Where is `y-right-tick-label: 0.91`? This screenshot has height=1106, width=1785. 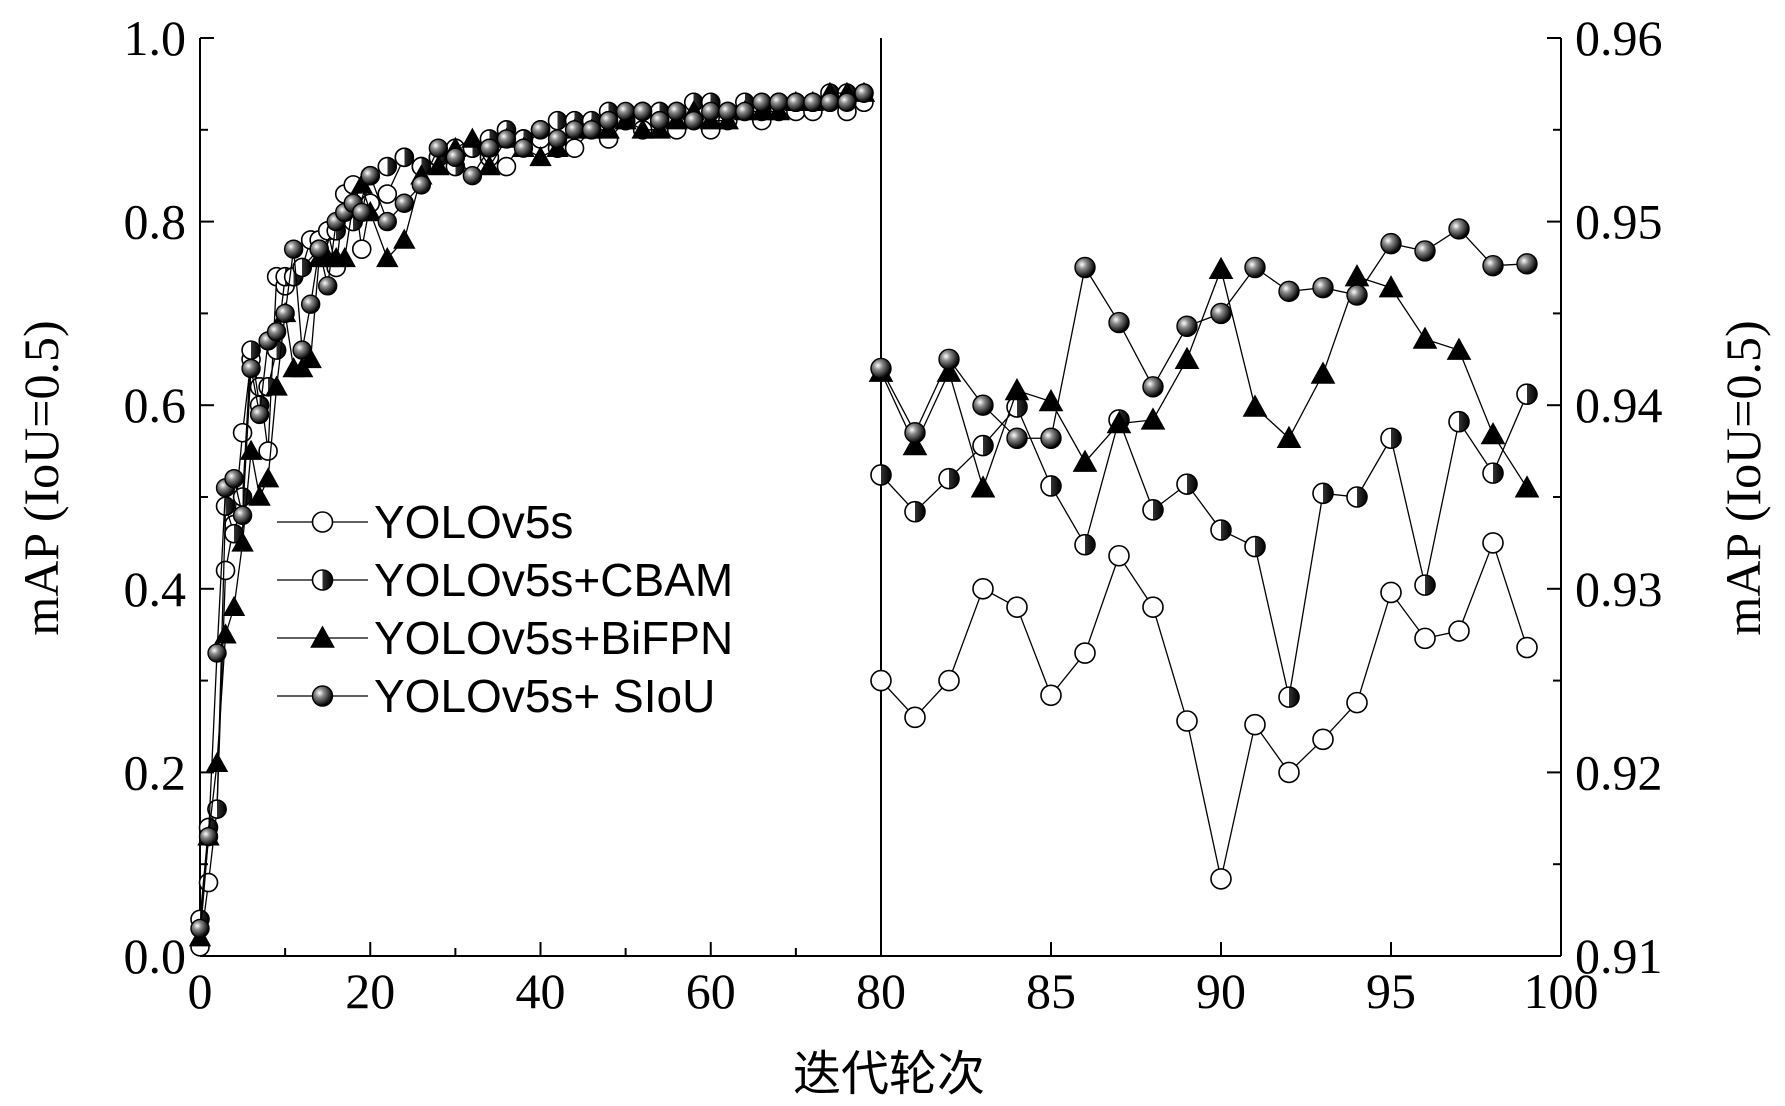 y-right-tick-label: 0.91 is located at coordinates (1619, 956).